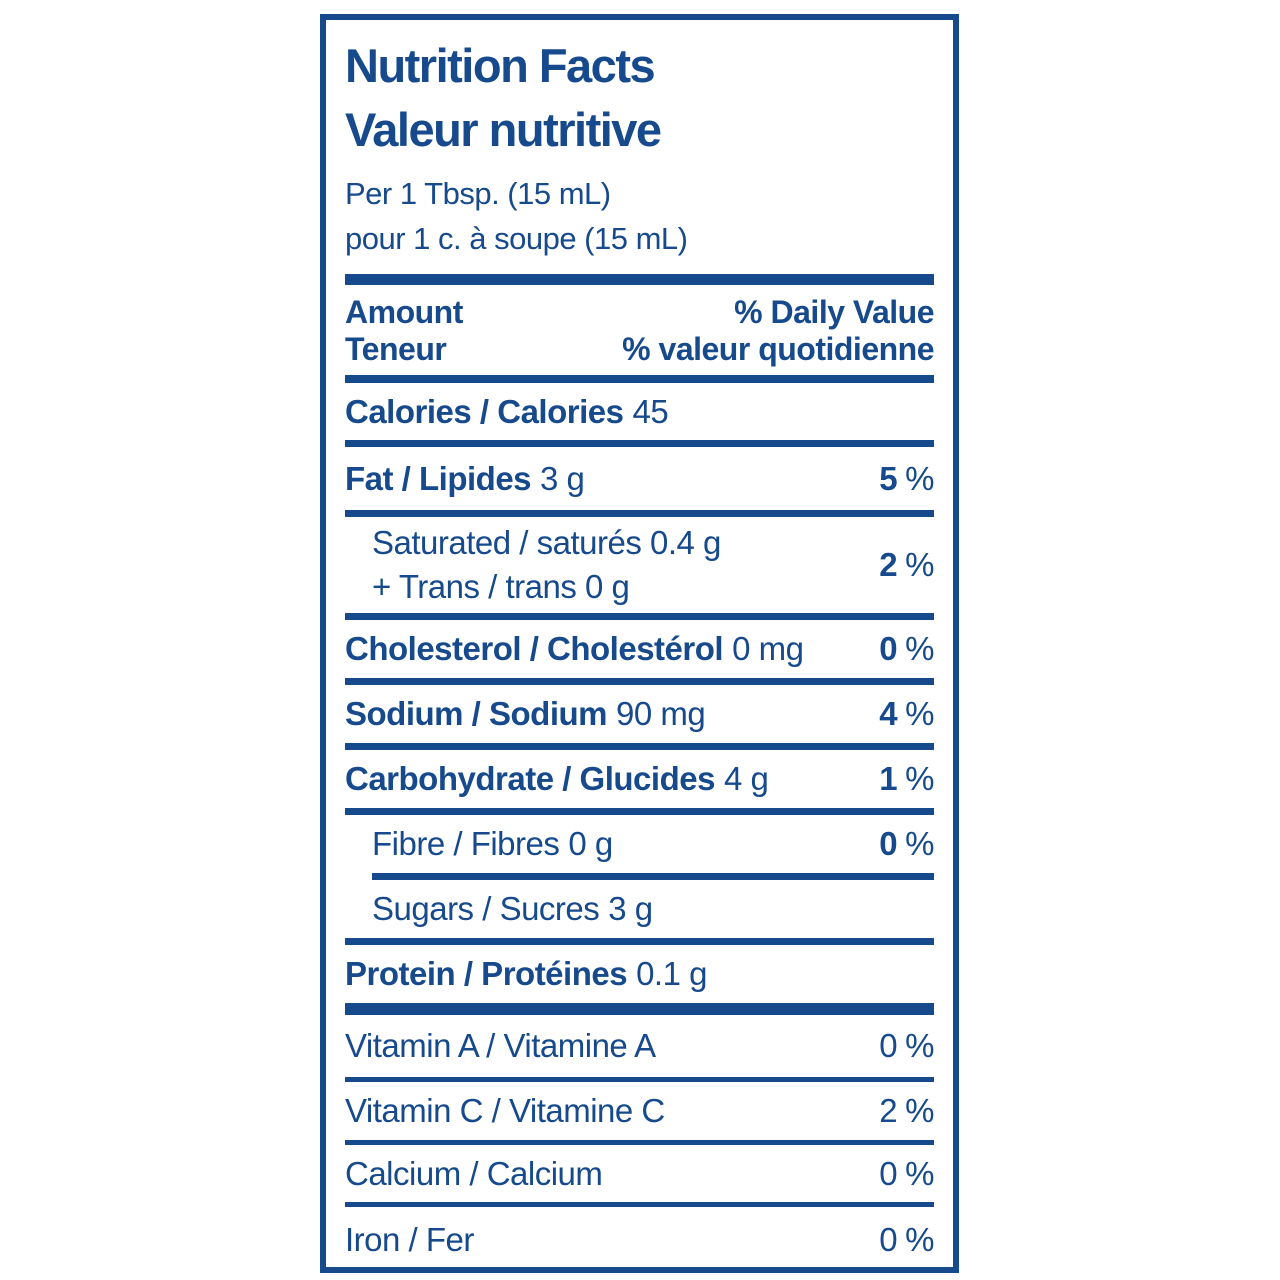  I want to click on saturated-trans-daily-value: 2%, so click(906, 564).